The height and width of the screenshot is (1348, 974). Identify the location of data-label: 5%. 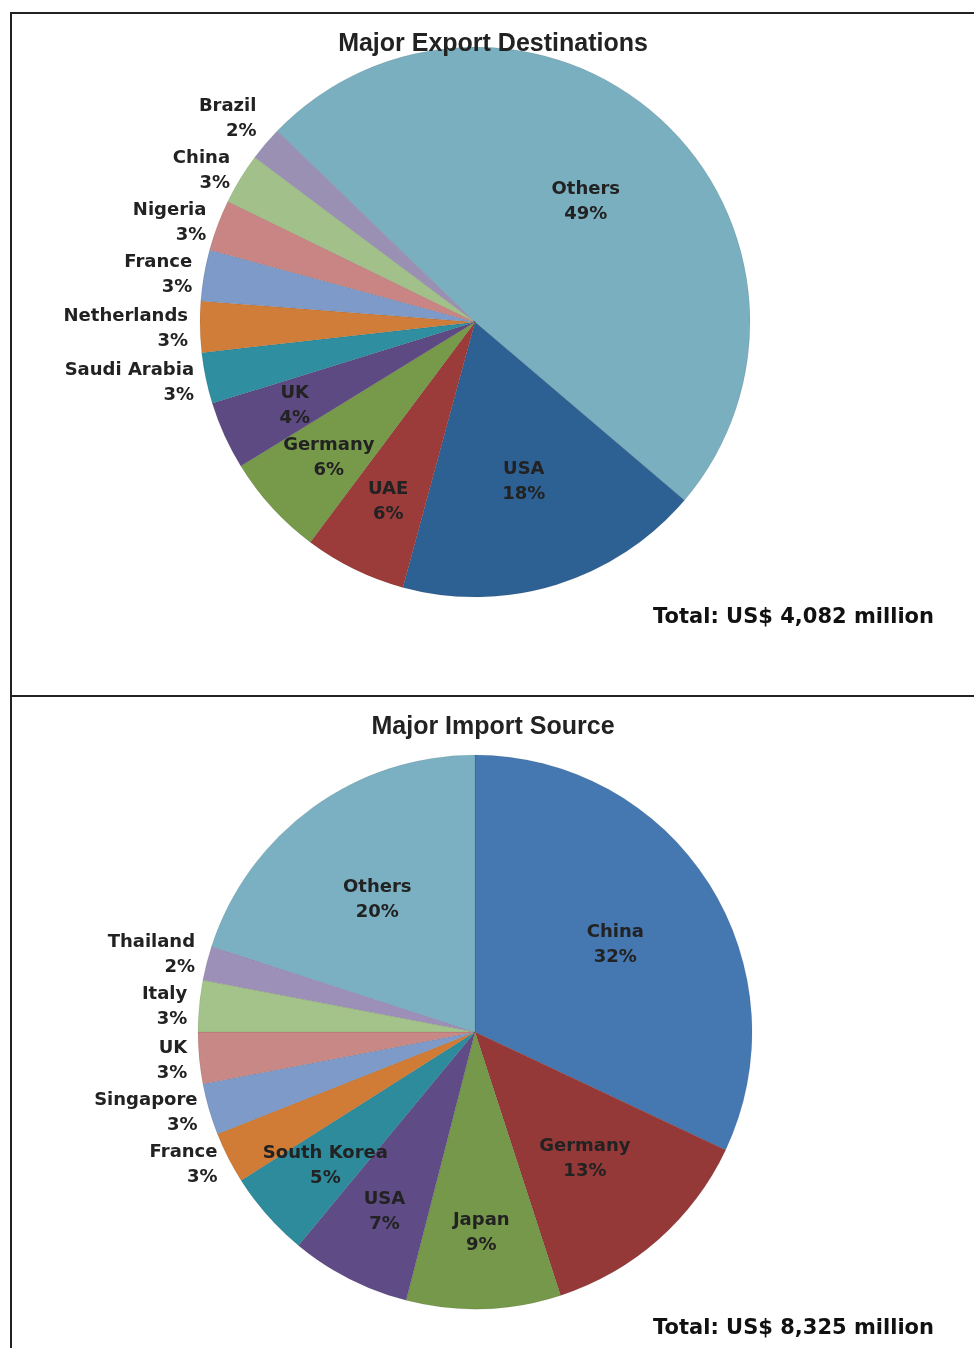
(325, 1176).